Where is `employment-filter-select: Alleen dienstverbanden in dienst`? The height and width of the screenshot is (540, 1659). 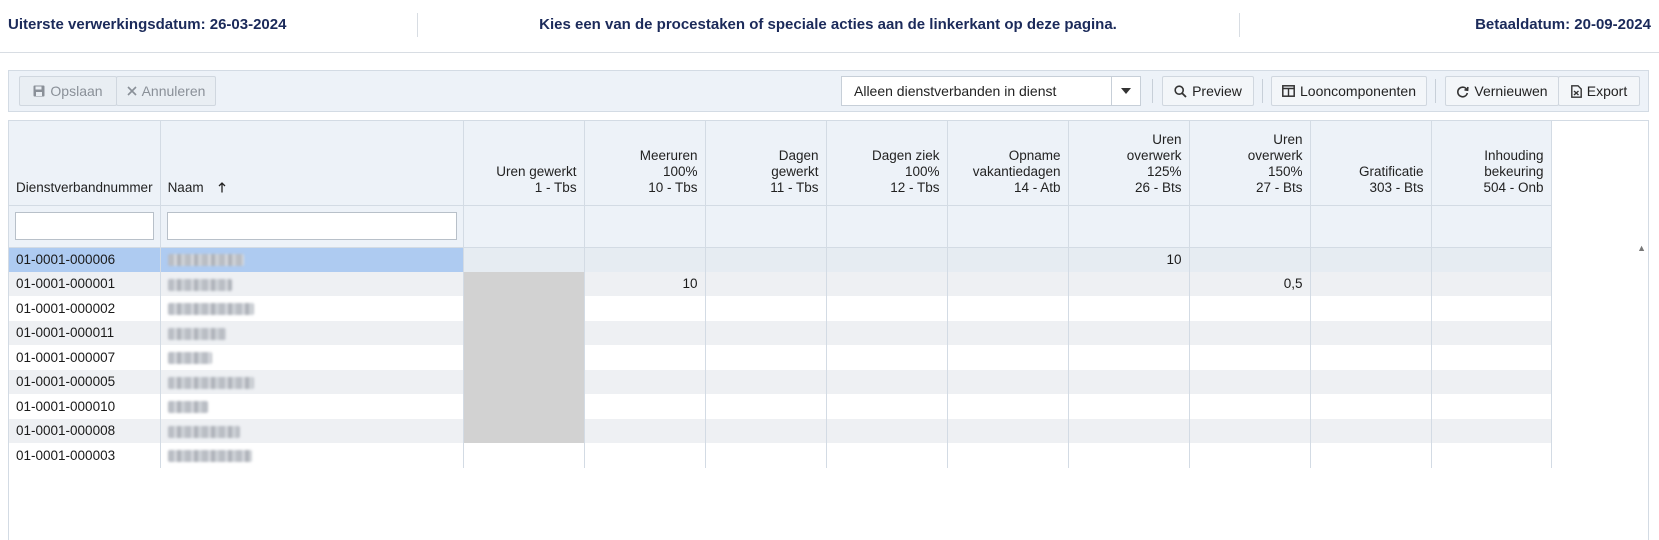 employment-filter-select: Alleen dienstverbanden in dienst is located at coordinates (991, 91).